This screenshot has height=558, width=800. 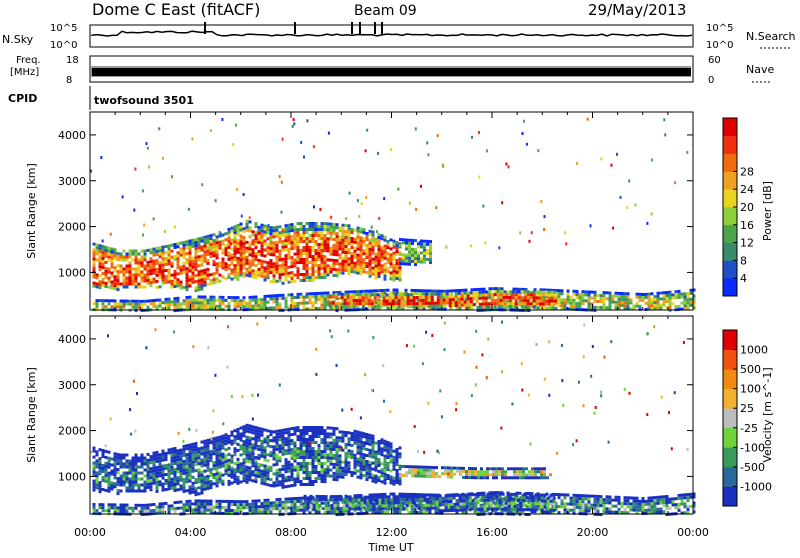 I want to click on freq-tick-top: 18, so click(x=72, y=60).